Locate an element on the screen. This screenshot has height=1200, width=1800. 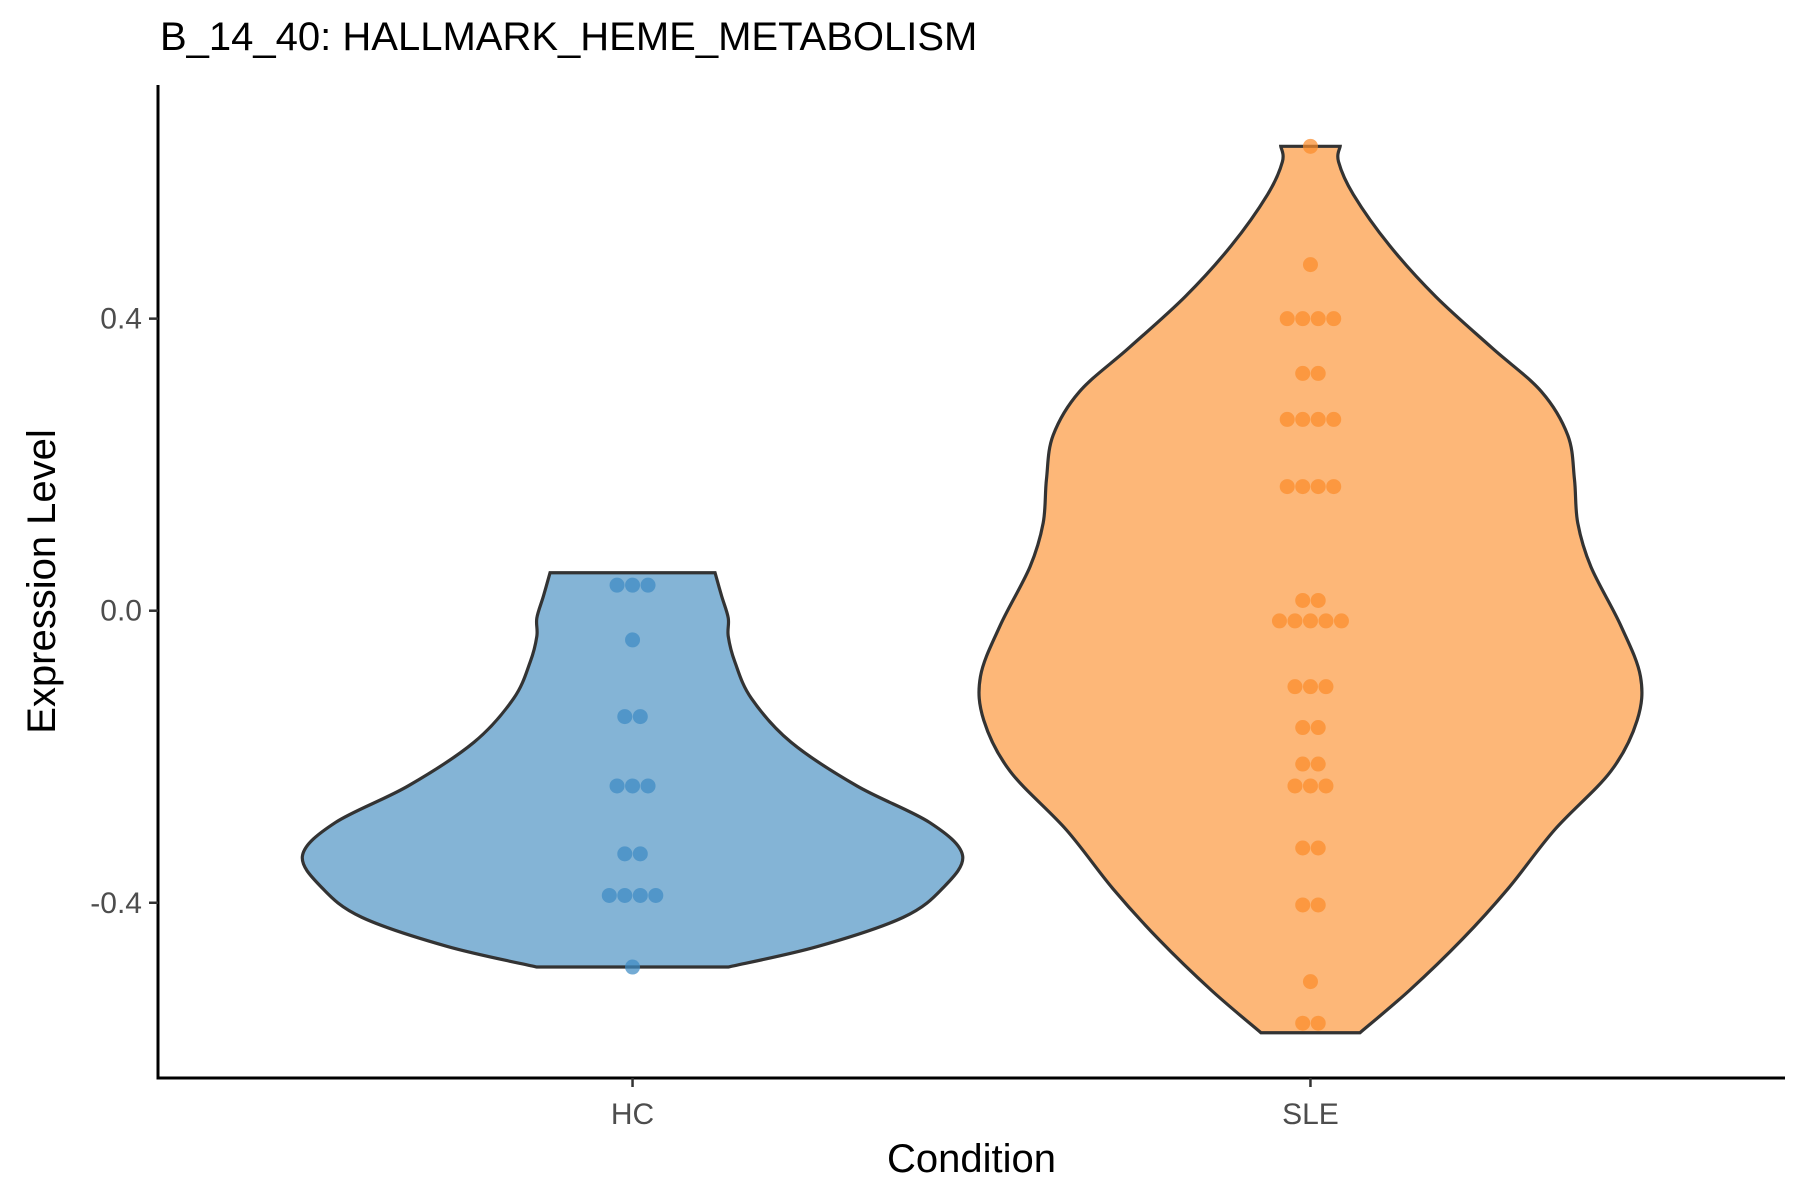
x-axis-title: Condition is located at coordinates (971, 1159).